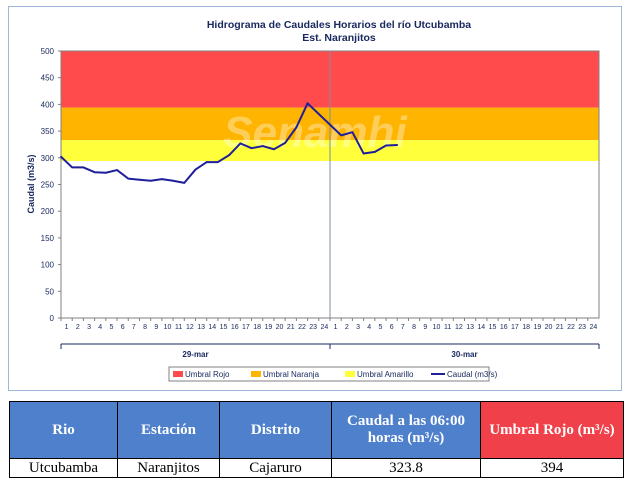 The height and width of the screenshot is (488, 630). Describe the element at coordinates (537, 327) in the screenshot. I see `x-tick-label-42: 19` at that location.